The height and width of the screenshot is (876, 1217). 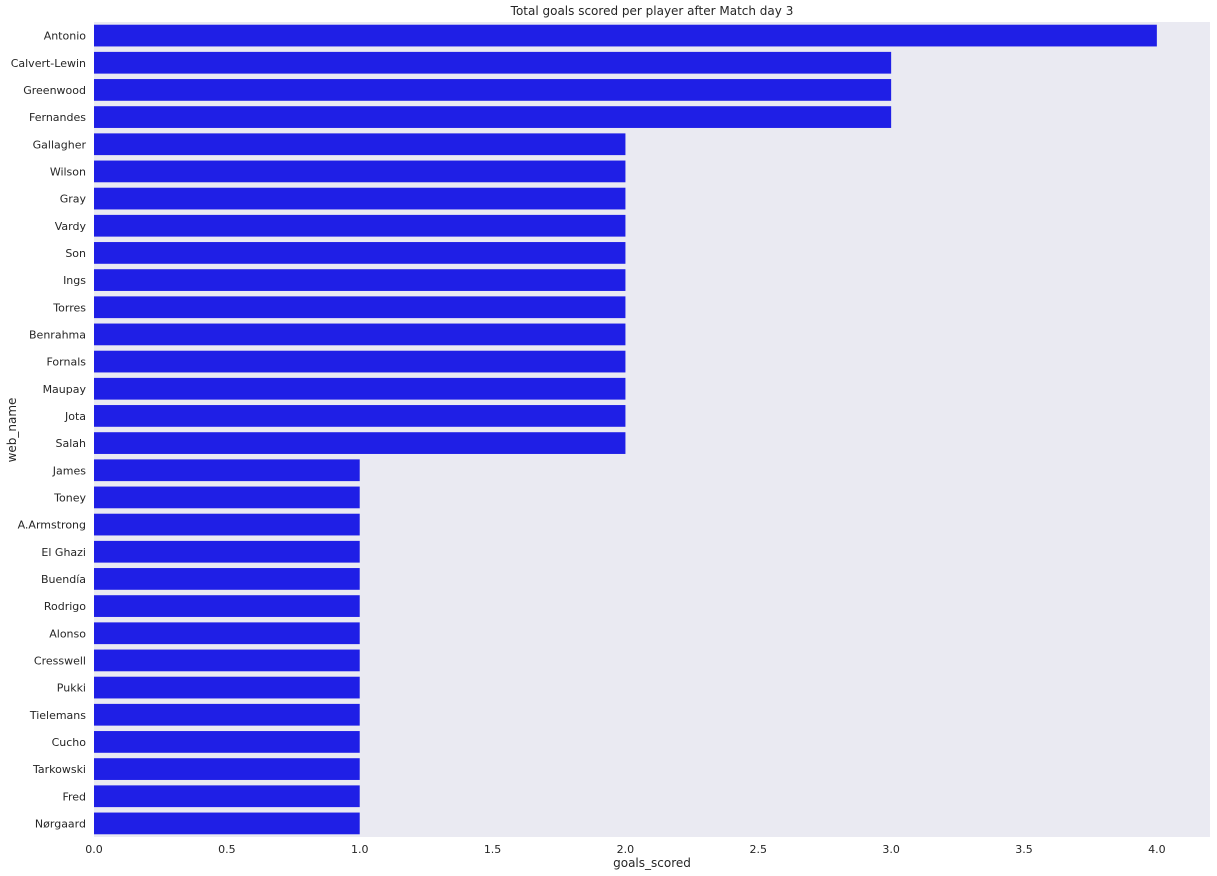 What do you see at coordinates (69, 742) in the screenshot?
I see `y-tick-label: Cucho` at bounding box center [69, 742].